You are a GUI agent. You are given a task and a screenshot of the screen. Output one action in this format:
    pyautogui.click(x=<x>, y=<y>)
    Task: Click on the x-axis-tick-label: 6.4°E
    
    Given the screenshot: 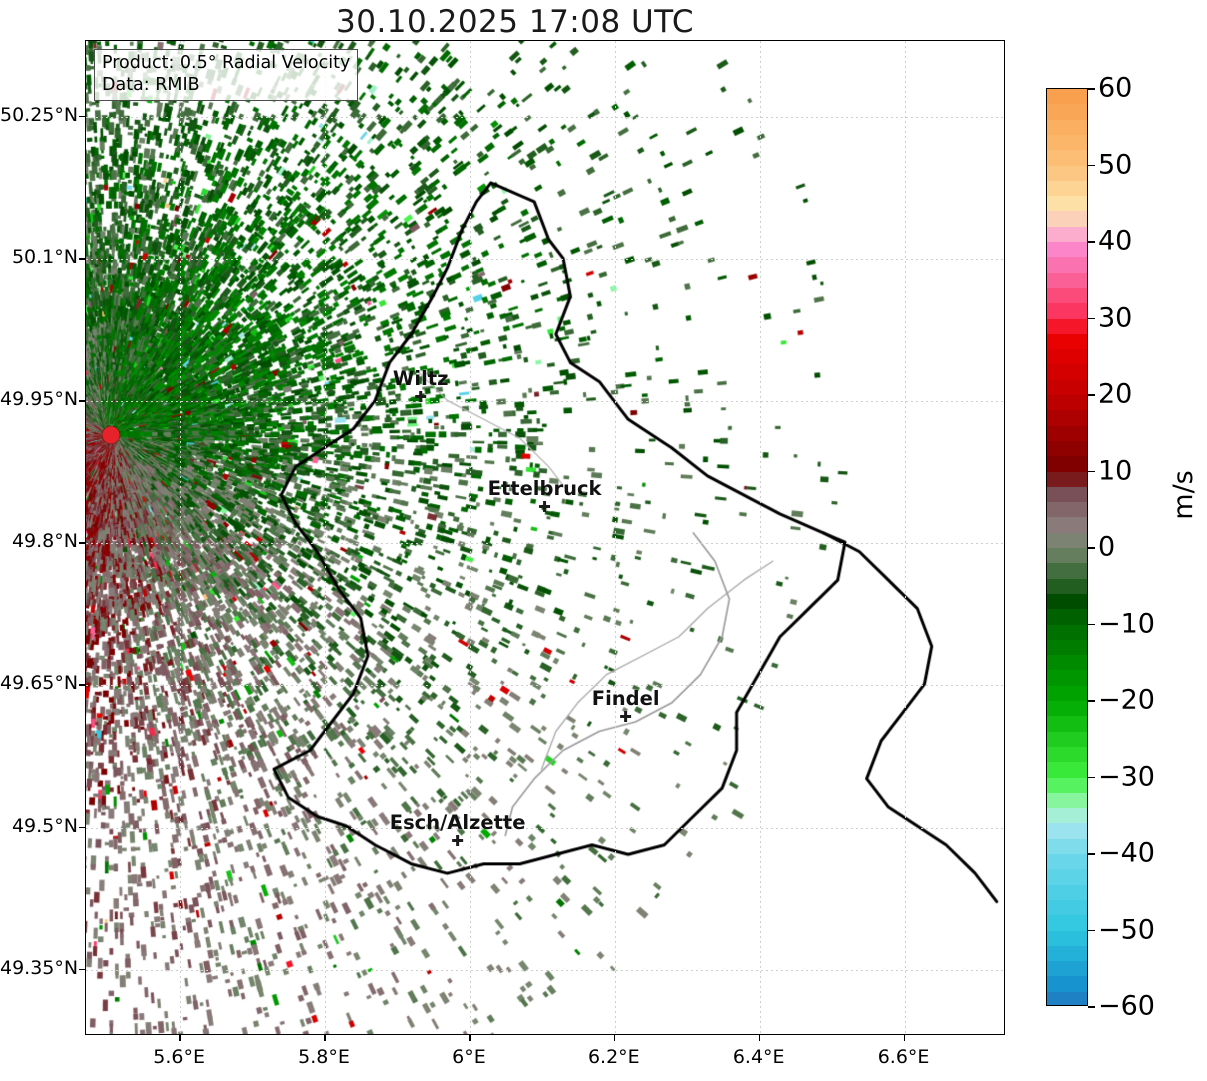 What is the action you would take?
    pyautogui.click(x=758, y=1057)
    